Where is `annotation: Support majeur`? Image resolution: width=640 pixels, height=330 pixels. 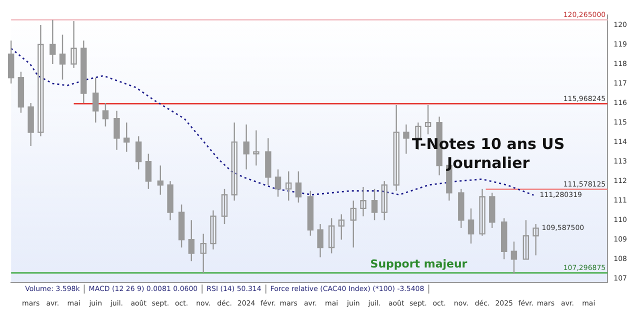
annotation: Support majeur is located at coordinates (419, 263).